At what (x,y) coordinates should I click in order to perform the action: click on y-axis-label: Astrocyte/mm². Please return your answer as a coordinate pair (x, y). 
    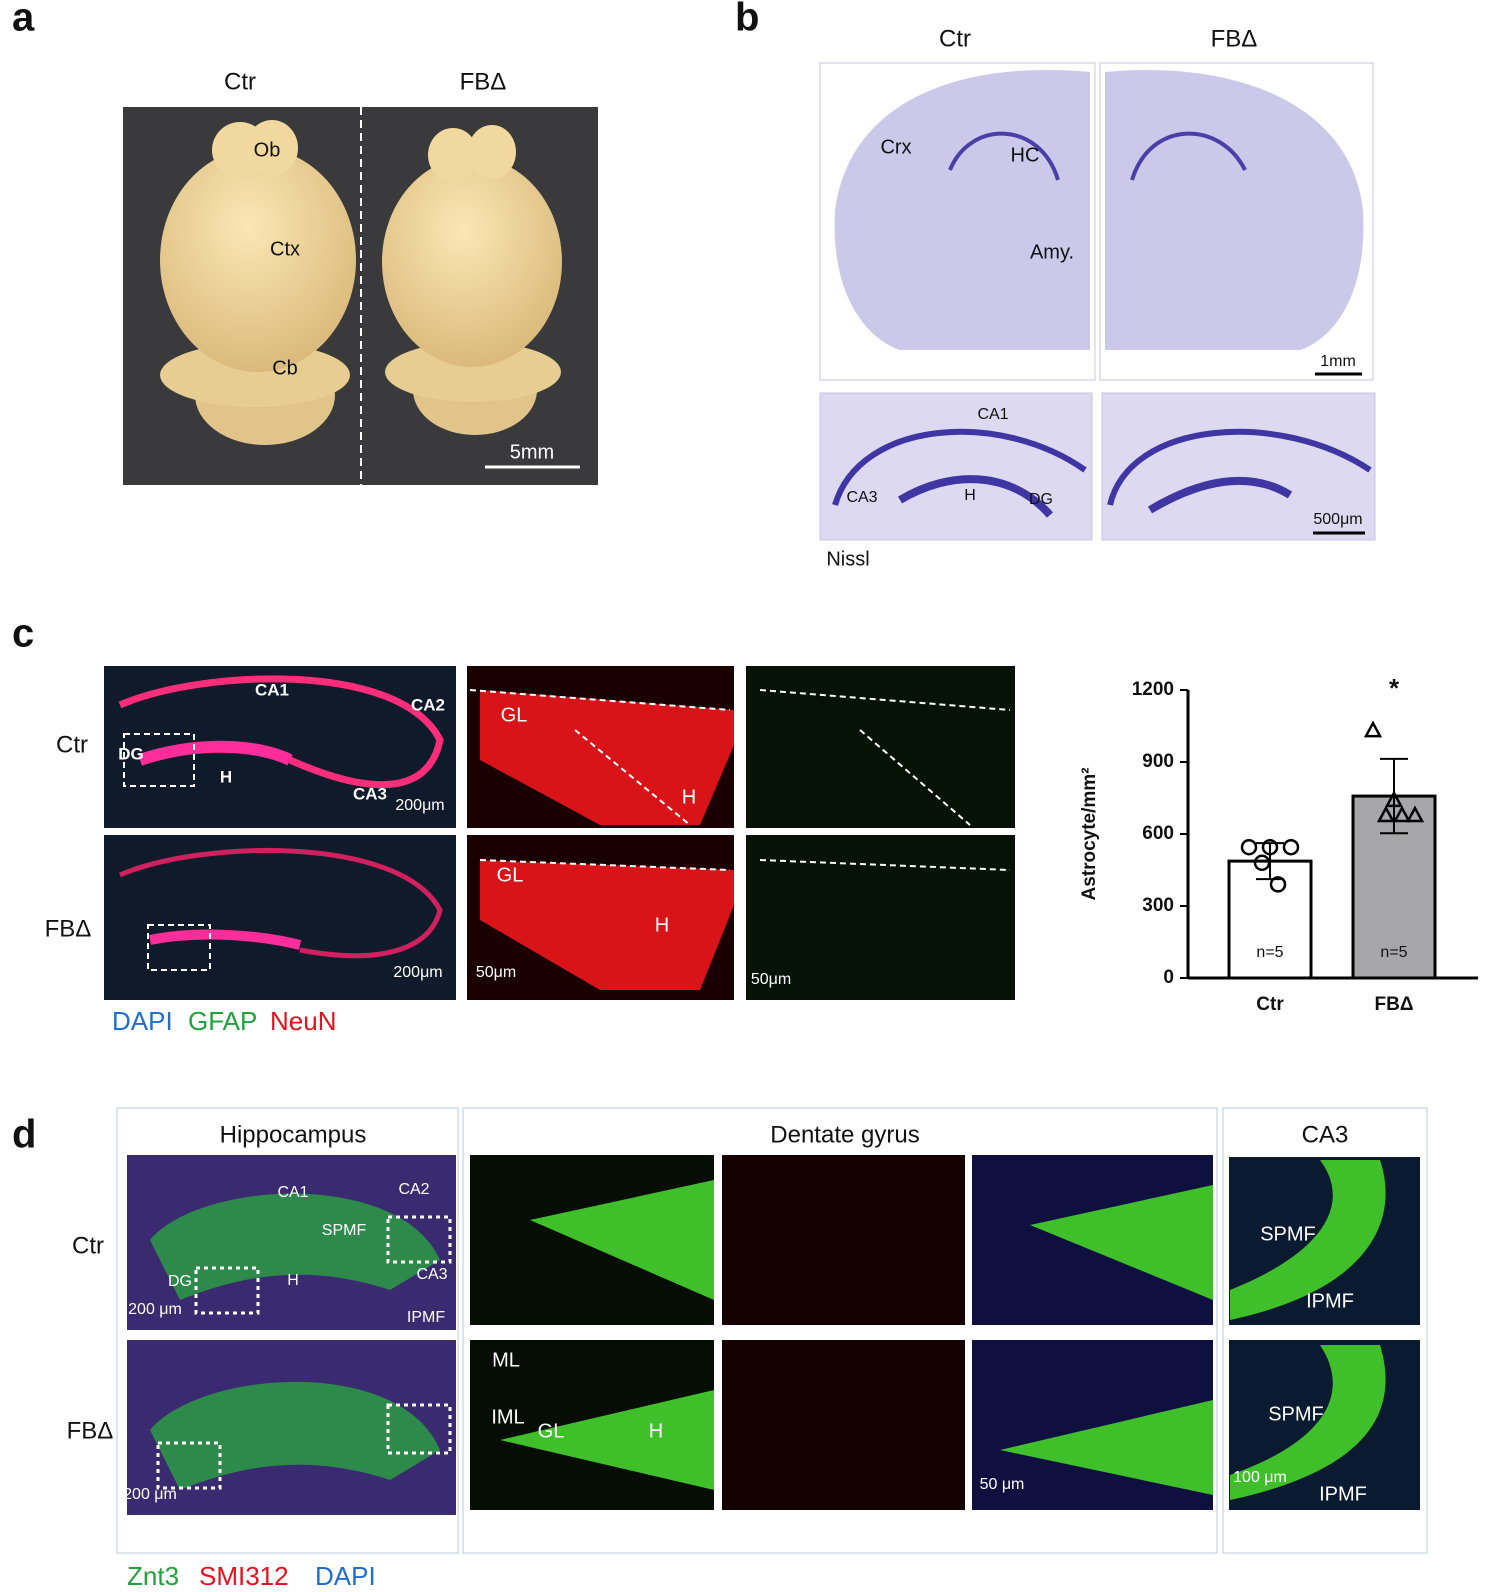
    Looking at the image, I should click on (1089, 833).